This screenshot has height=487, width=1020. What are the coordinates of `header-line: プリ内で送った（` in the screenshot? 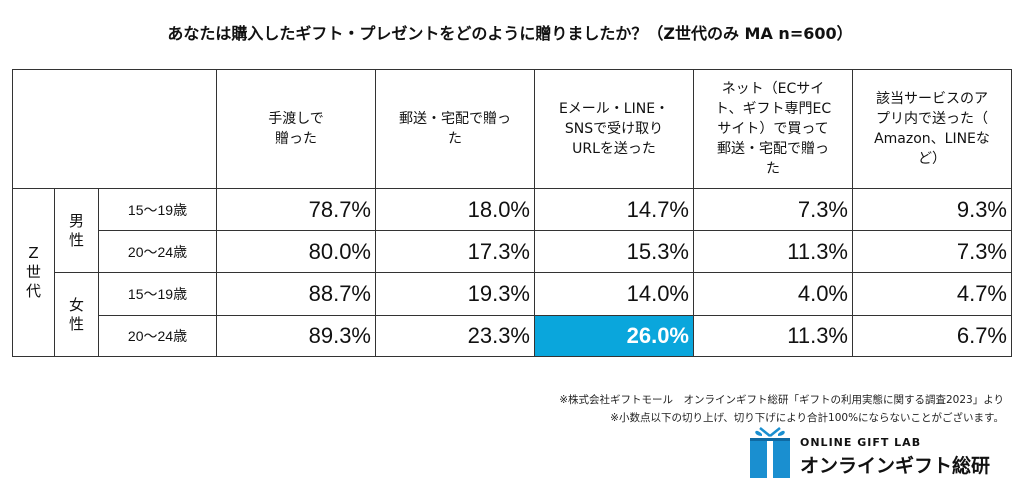 It's located at (932, 119).